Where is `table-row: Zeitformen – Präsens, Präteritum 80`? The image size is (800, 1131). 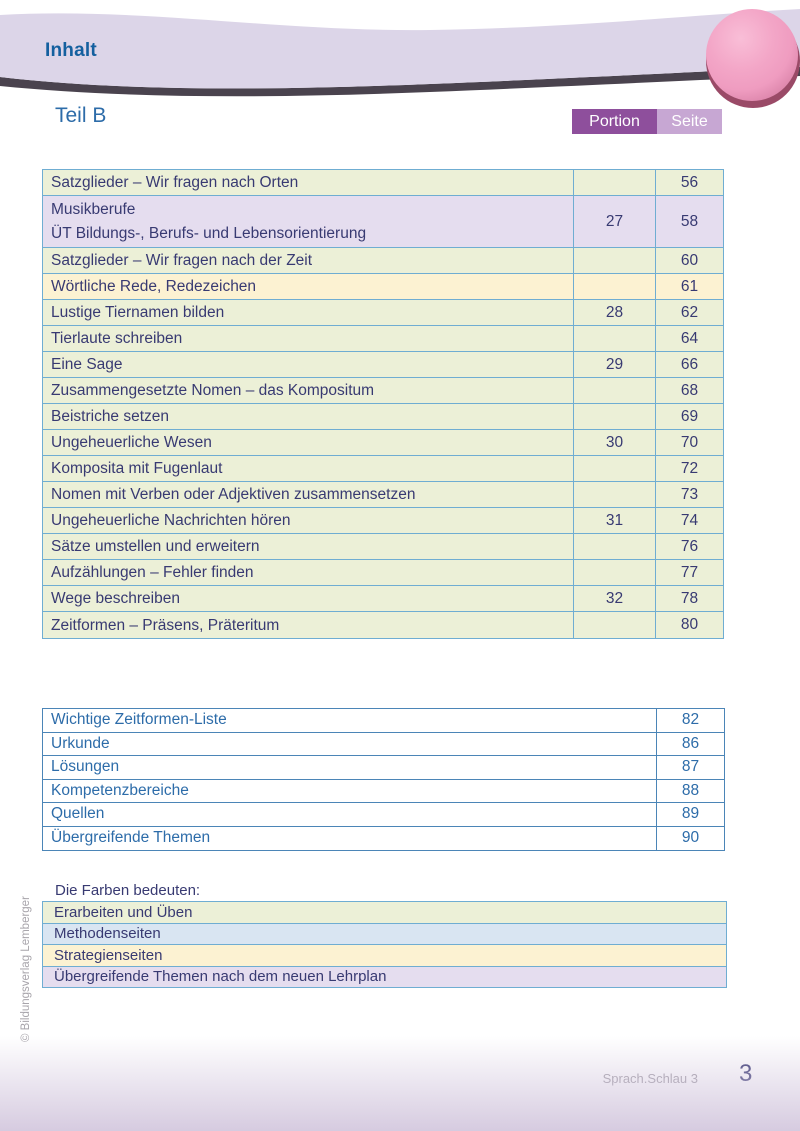 table-row: Zeitformen – Präsens, Präteritum 80 is located at coordinates (383, 625).